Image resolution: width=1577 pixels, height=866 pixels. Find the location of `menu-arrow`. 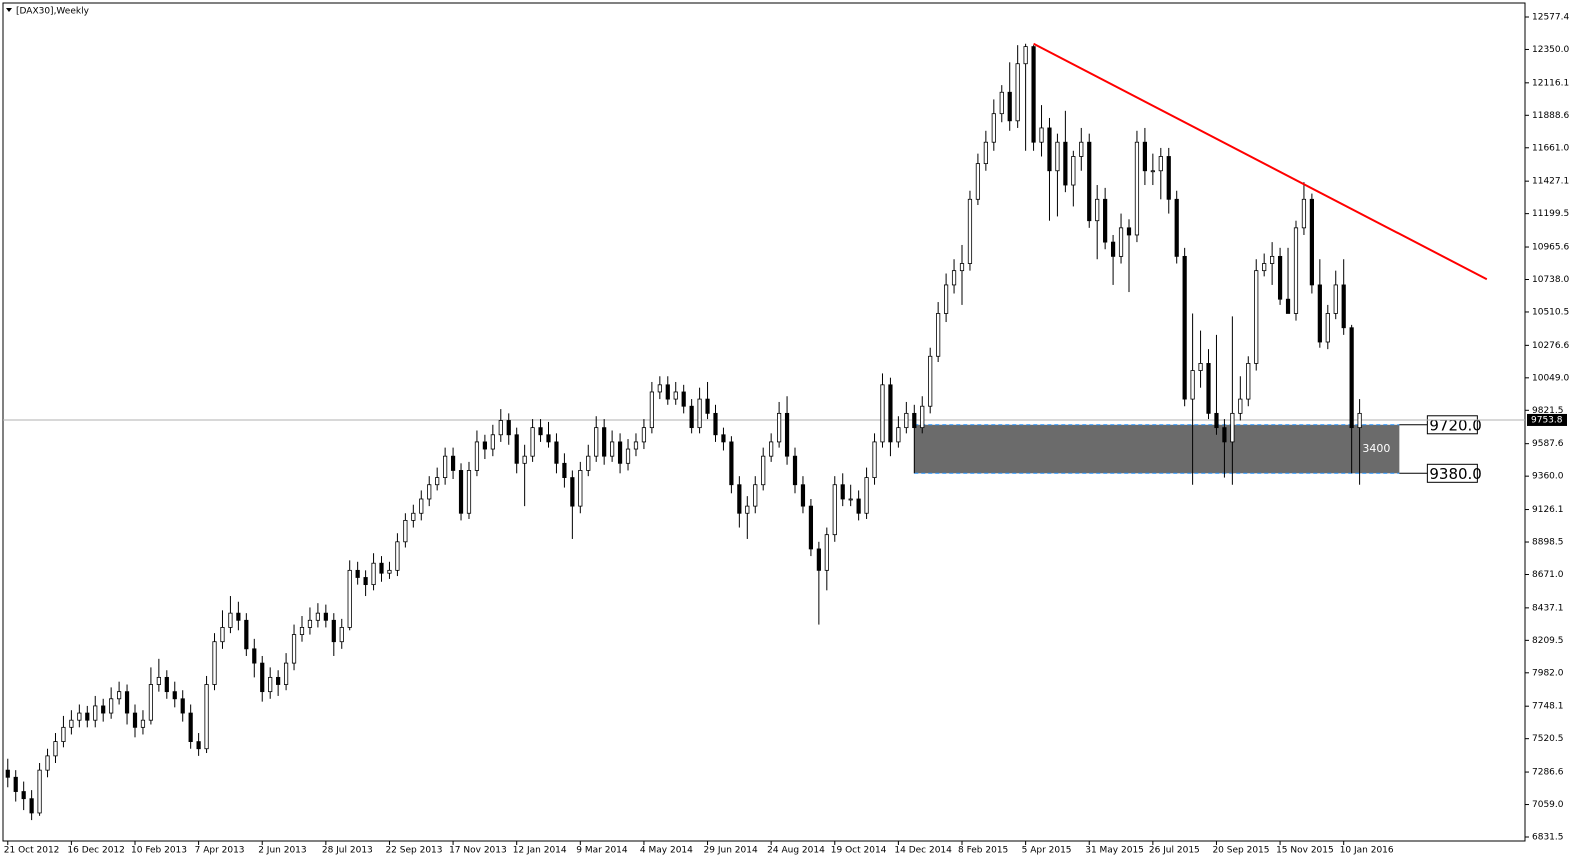

menu-arrow is located at coordinates (9, 10).